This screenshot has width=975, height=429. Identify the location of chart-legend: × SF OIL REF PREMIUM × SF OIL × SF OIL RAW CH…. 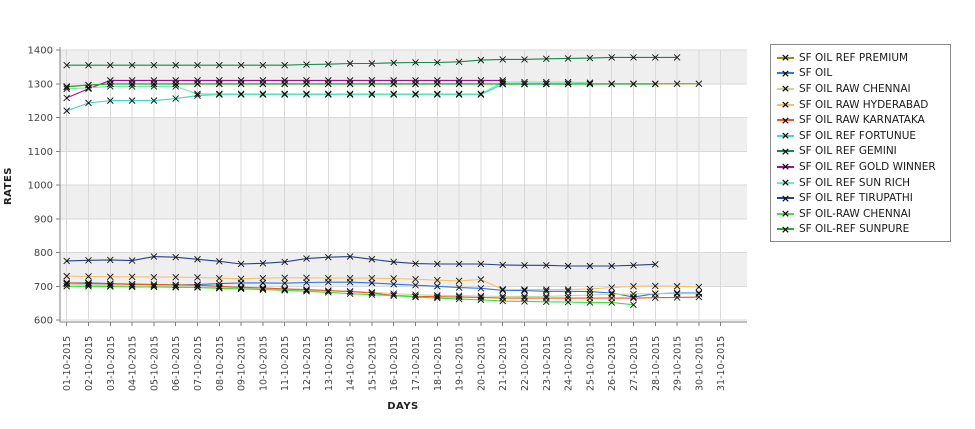
(860, 143).